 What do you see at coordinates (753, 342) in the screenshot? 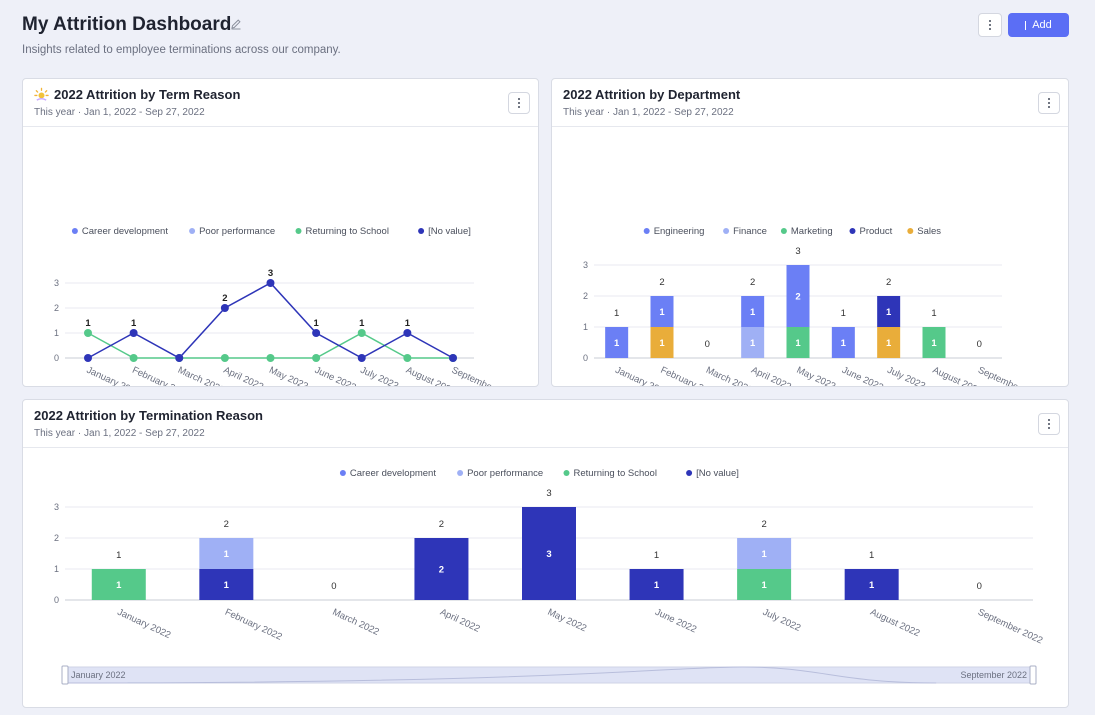
I see `bar-segment-finance` at bounding box center [753, 342].